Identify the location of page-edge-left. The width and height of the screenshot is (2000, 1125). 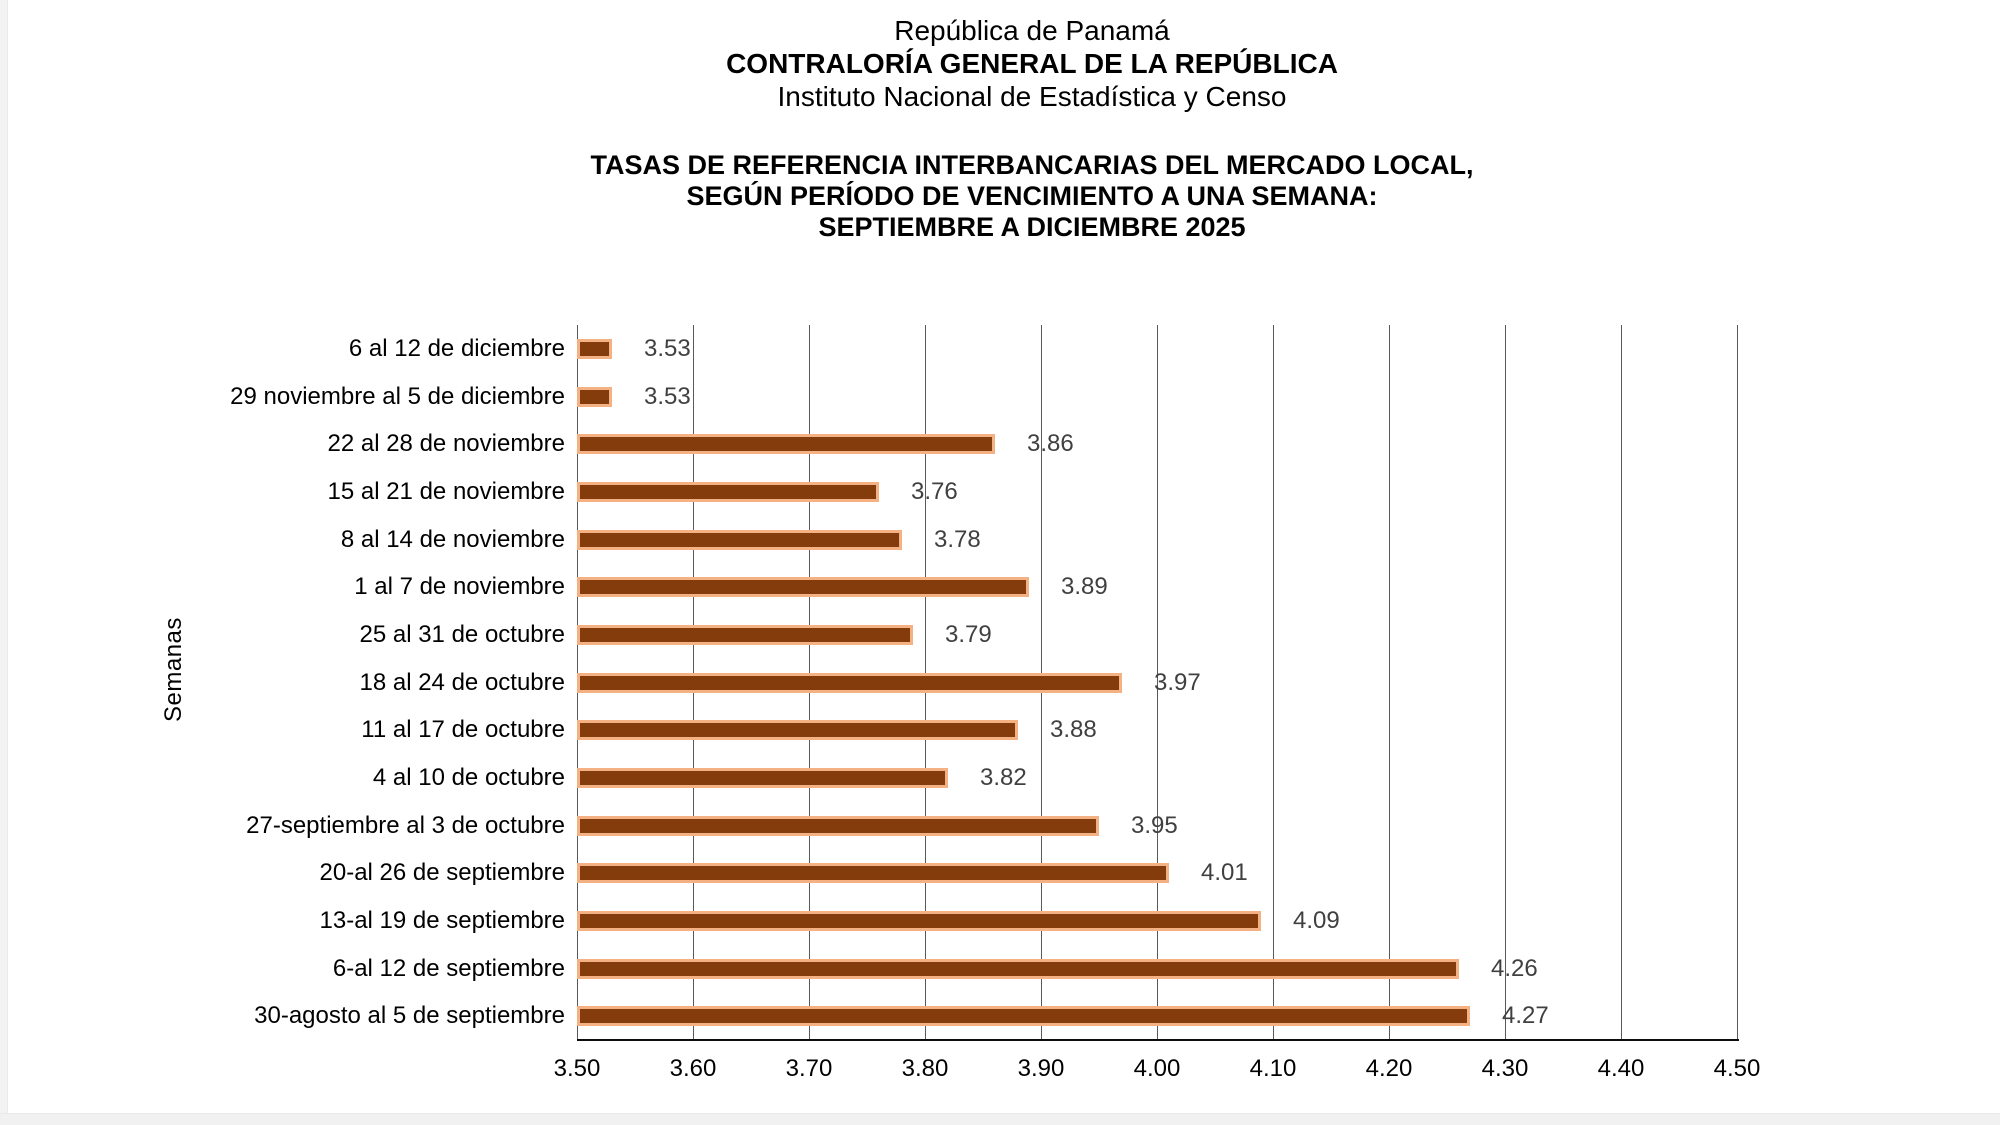
(4, 562).